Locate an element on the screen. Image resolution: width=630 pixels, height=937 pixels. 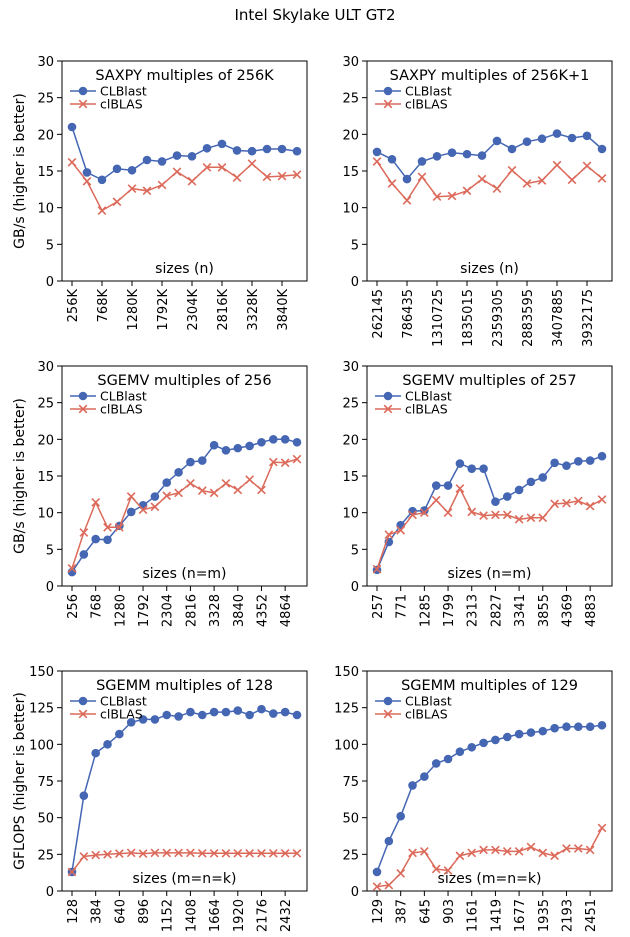
x-tick-label: 1792K is located at coordinates (163, 310).